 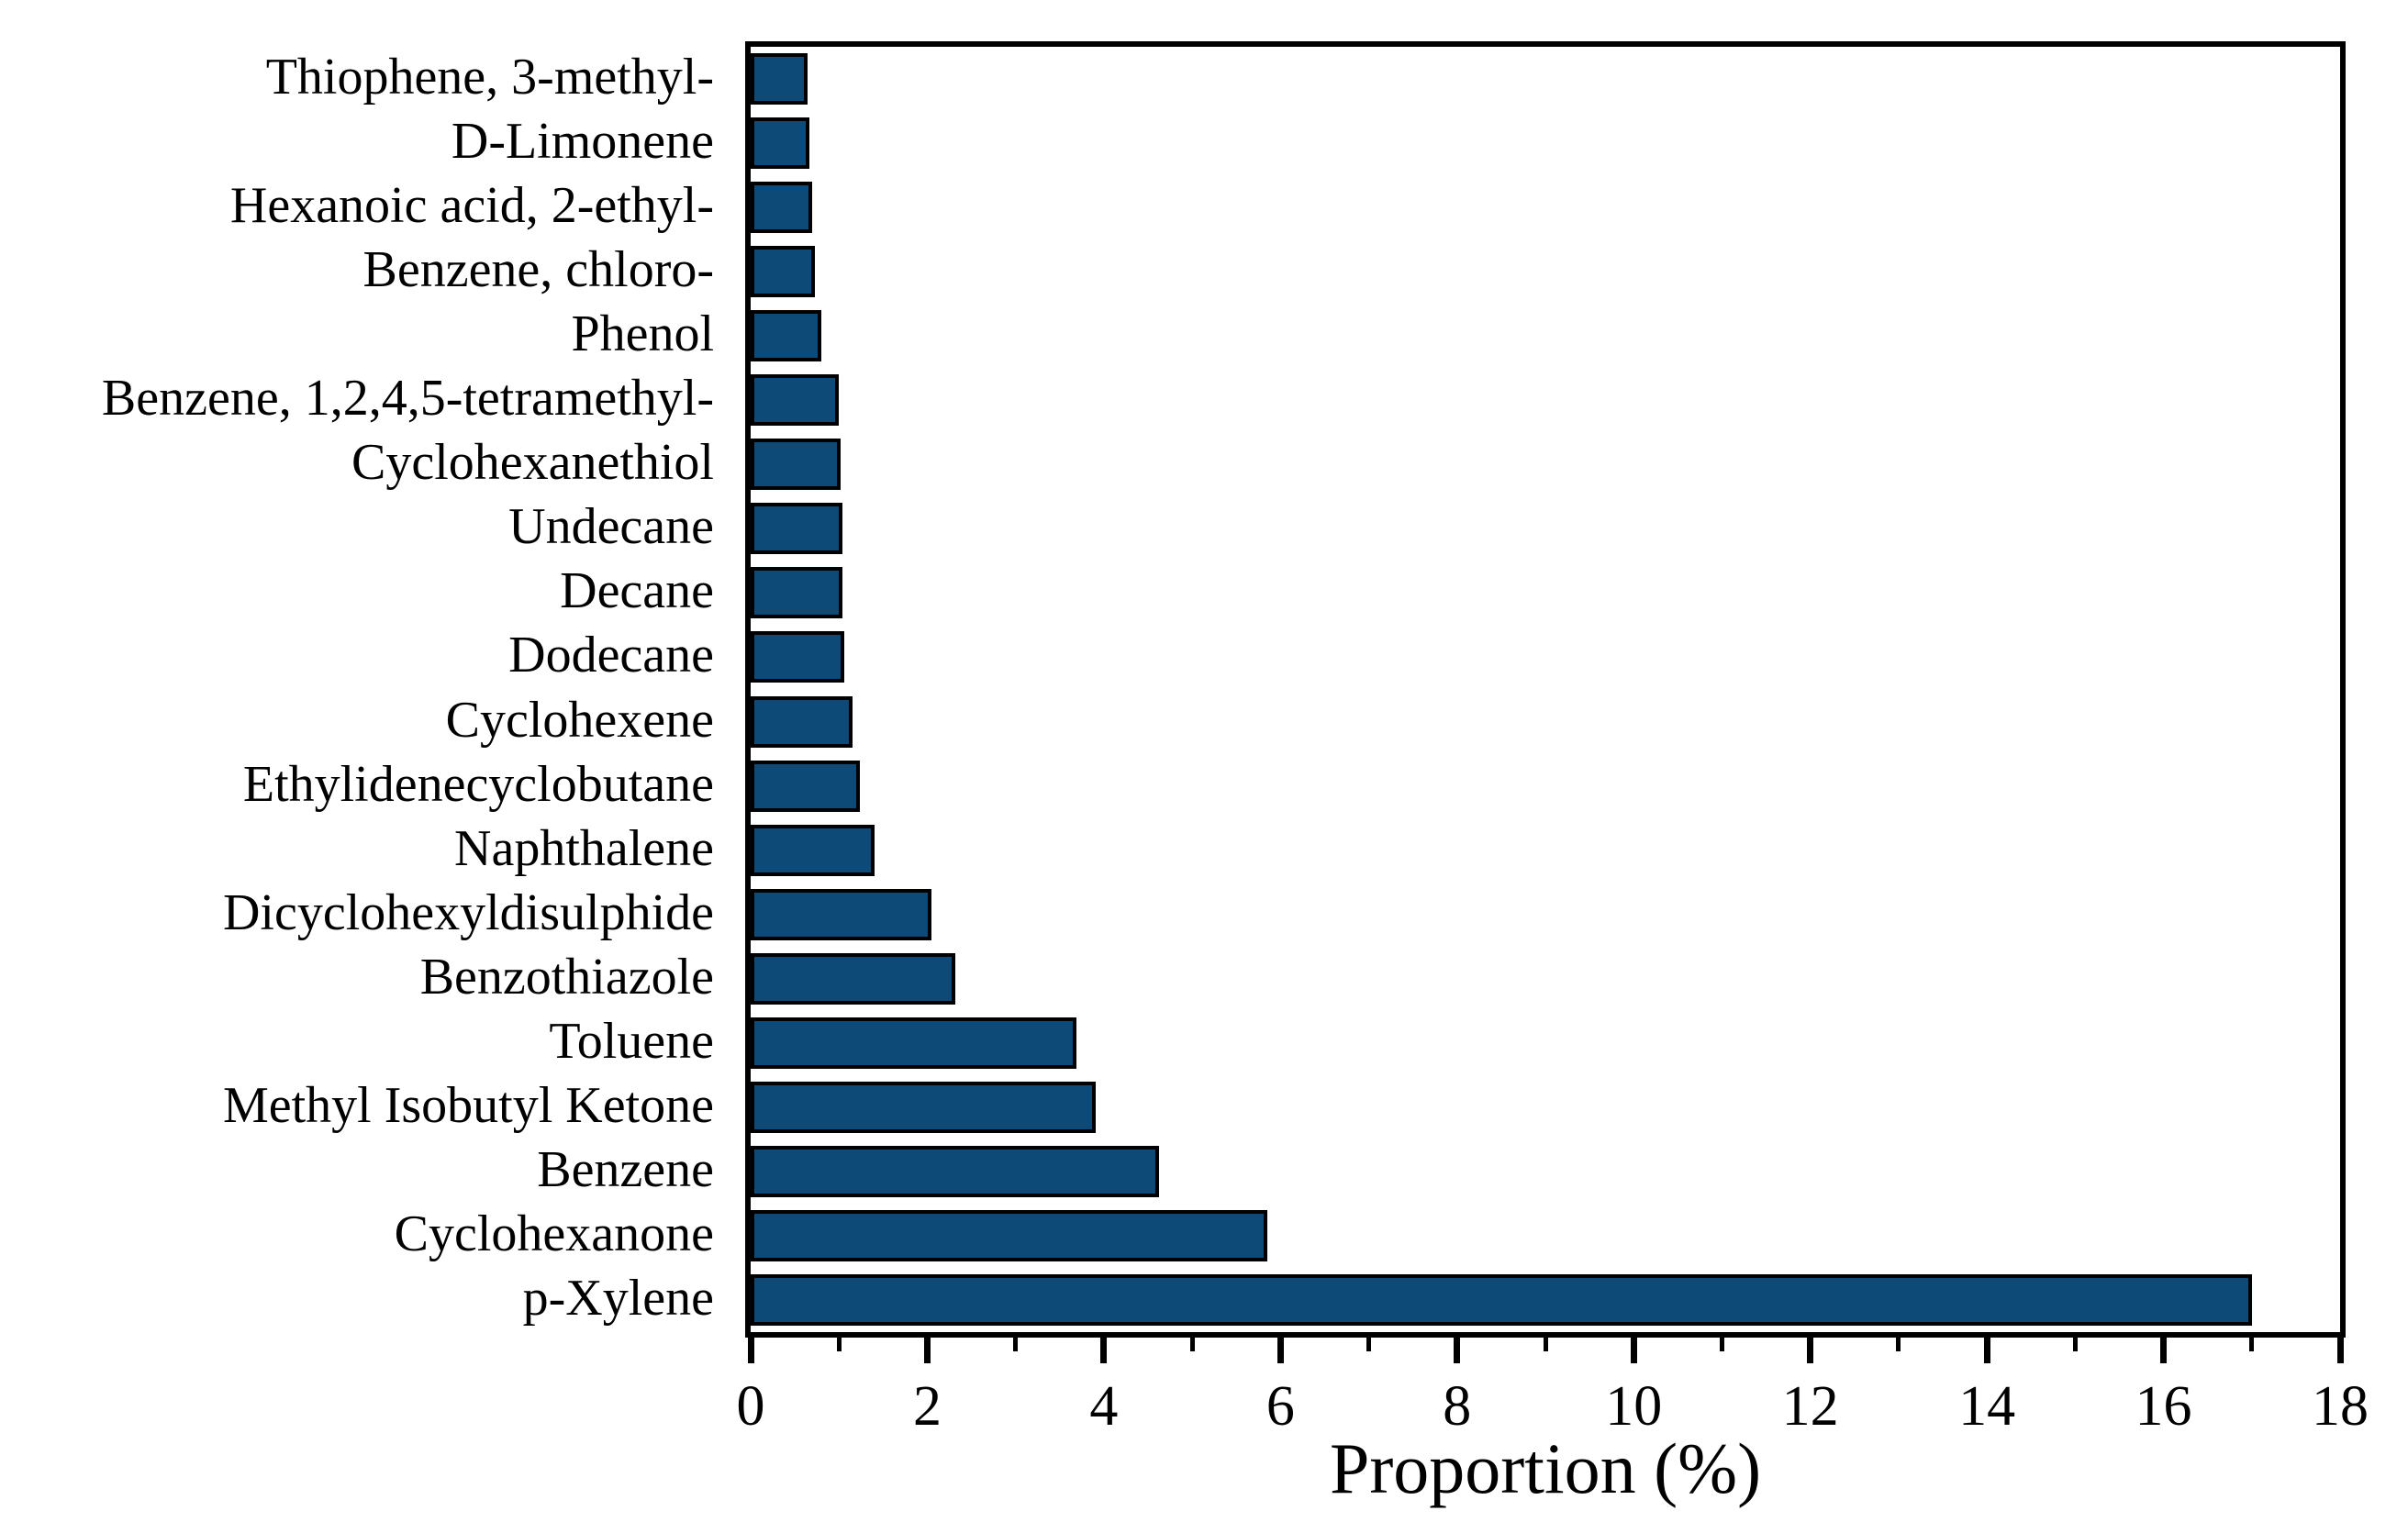 What do you see at coordinates (472, 205) in the screenshot?
I see `y-category-label: Hexanoic acid, 2-ethyl-` at bounding box center [472, 205].